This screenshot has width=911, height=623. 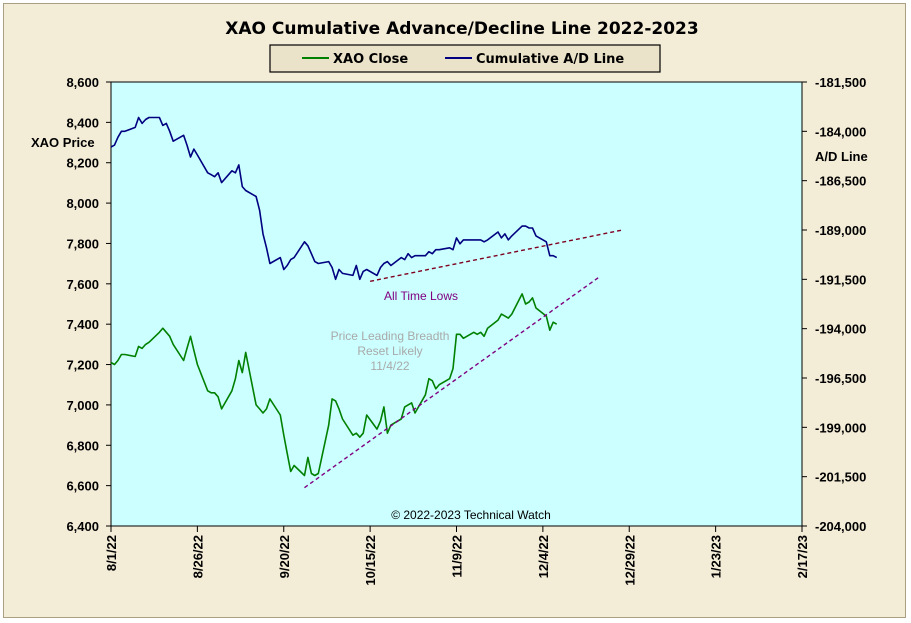 I want to click on right-tick-label: -191,500, so click(x=840, y=279).